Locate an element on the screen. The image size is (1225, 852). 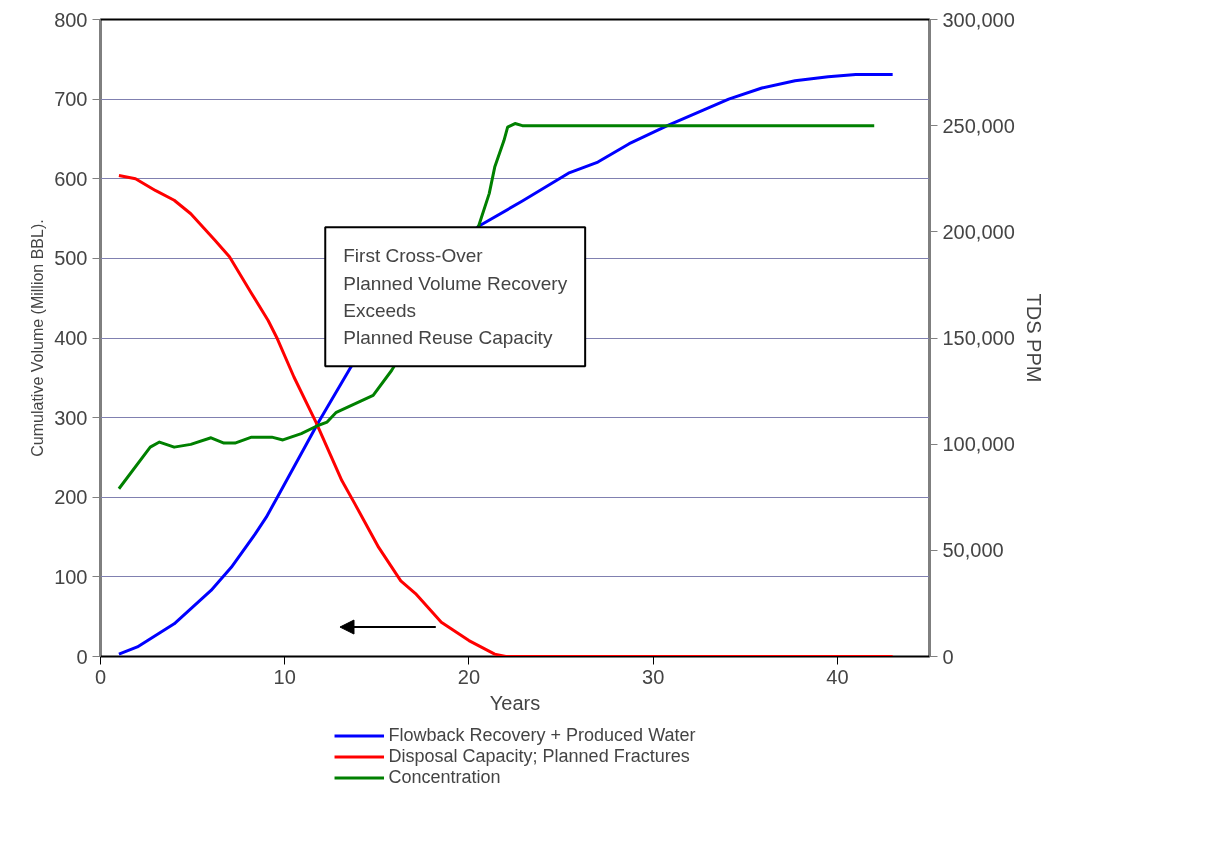
y-axis-title: Cumulative Volume (Million BBL). is located at coordinates (38, 338).